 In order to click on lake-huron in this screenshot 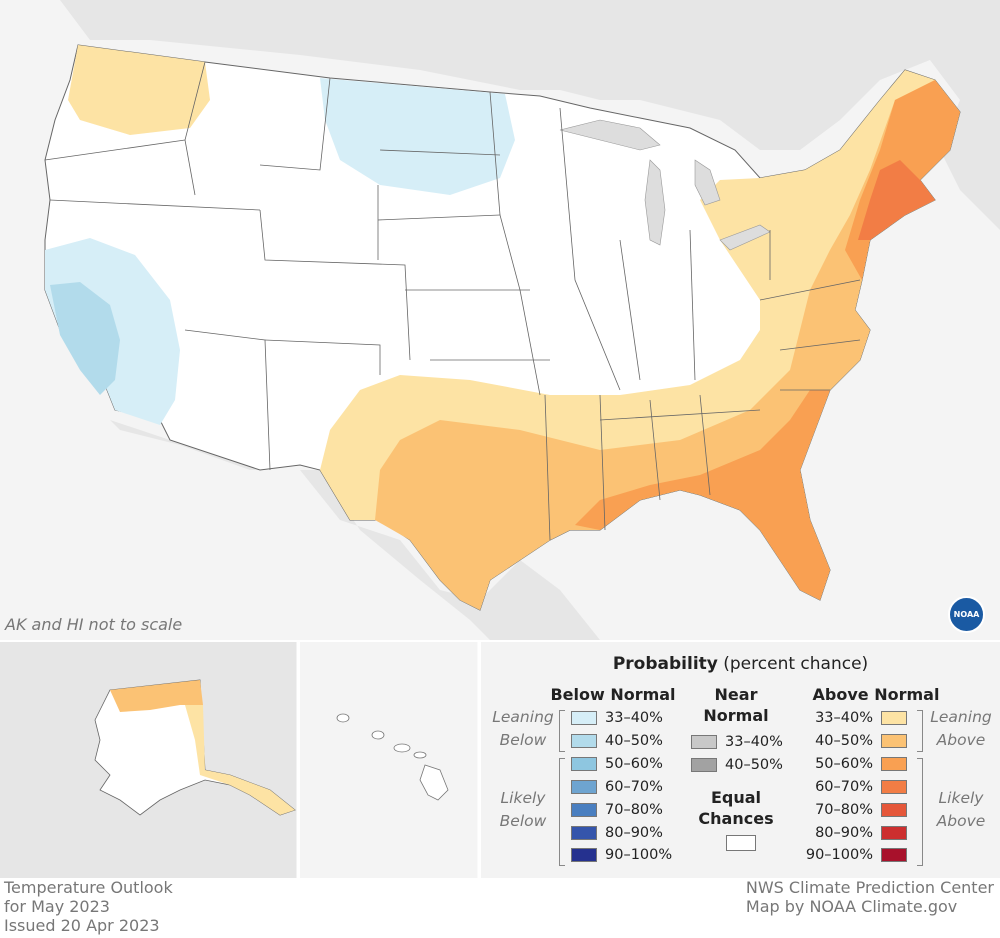, I will do `click(707, 182)`.